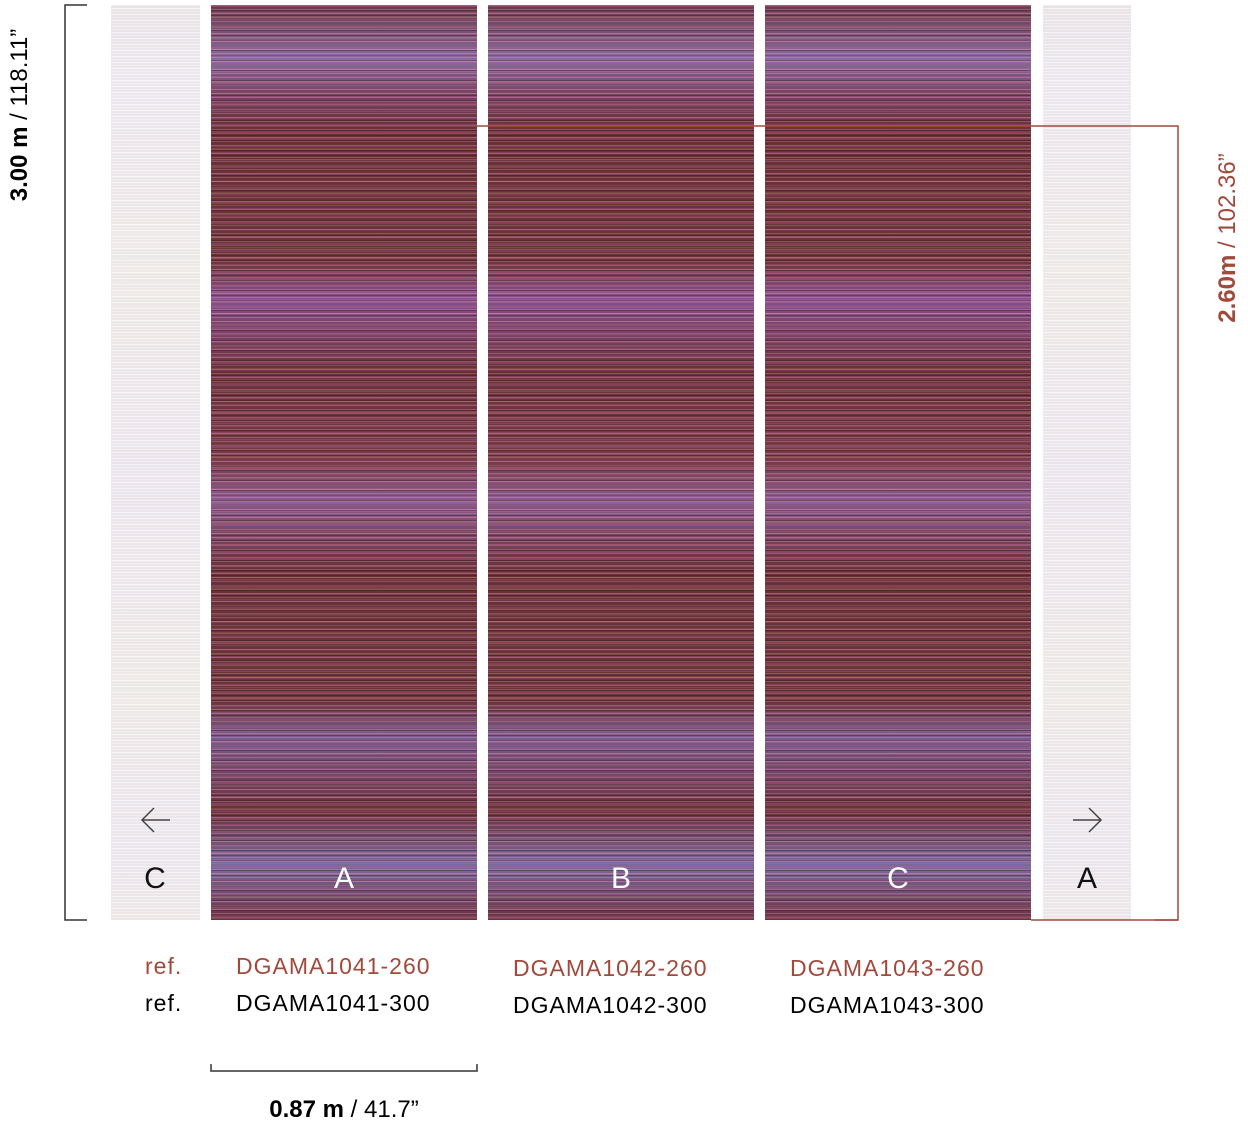 Image resolution: width=1248 pixels, height=1128 pixels. What do you see at coordinates (344, 1068) in the screenshot?
I see `width-bracket` at bounding box center [344, 1068].